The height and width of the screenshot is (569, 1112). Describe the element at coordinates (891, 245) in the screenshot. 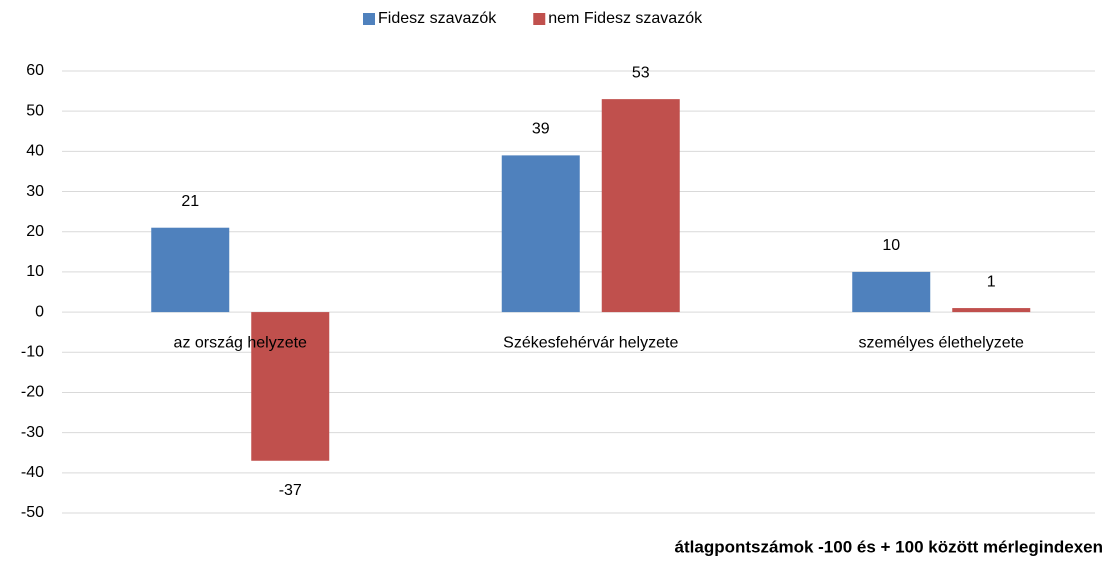

I see `data-label: 10` at that location.